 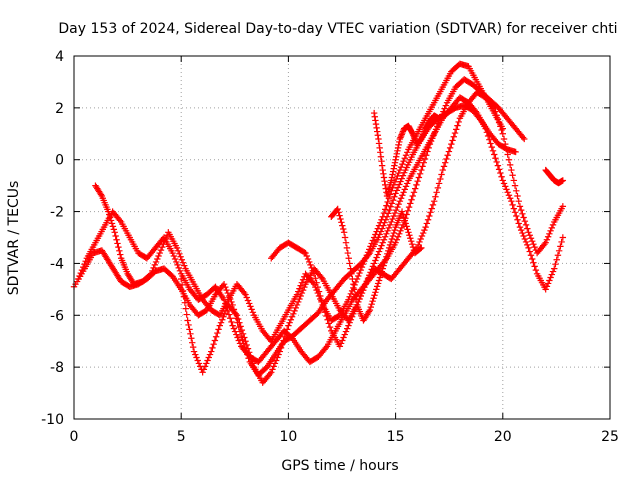 I want to click on y-tick-label: -8, so click(x=57, y=368).